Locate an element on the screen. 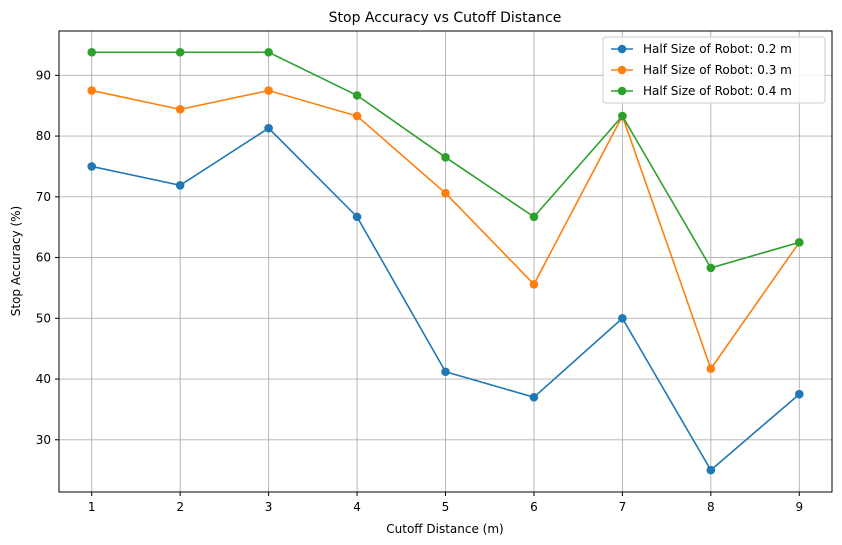 Image resolution: width=842 pixels, height=545 pixels. x-tick-label: 3 is located at coordinates (269, 507).